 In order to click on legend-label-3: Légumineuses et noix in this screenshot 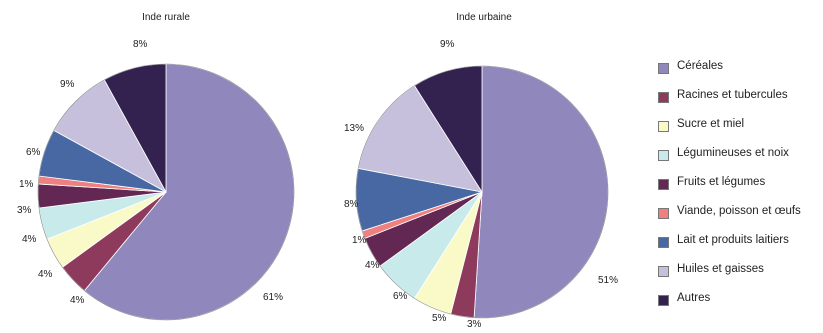, I will do `click(733, 153)`.